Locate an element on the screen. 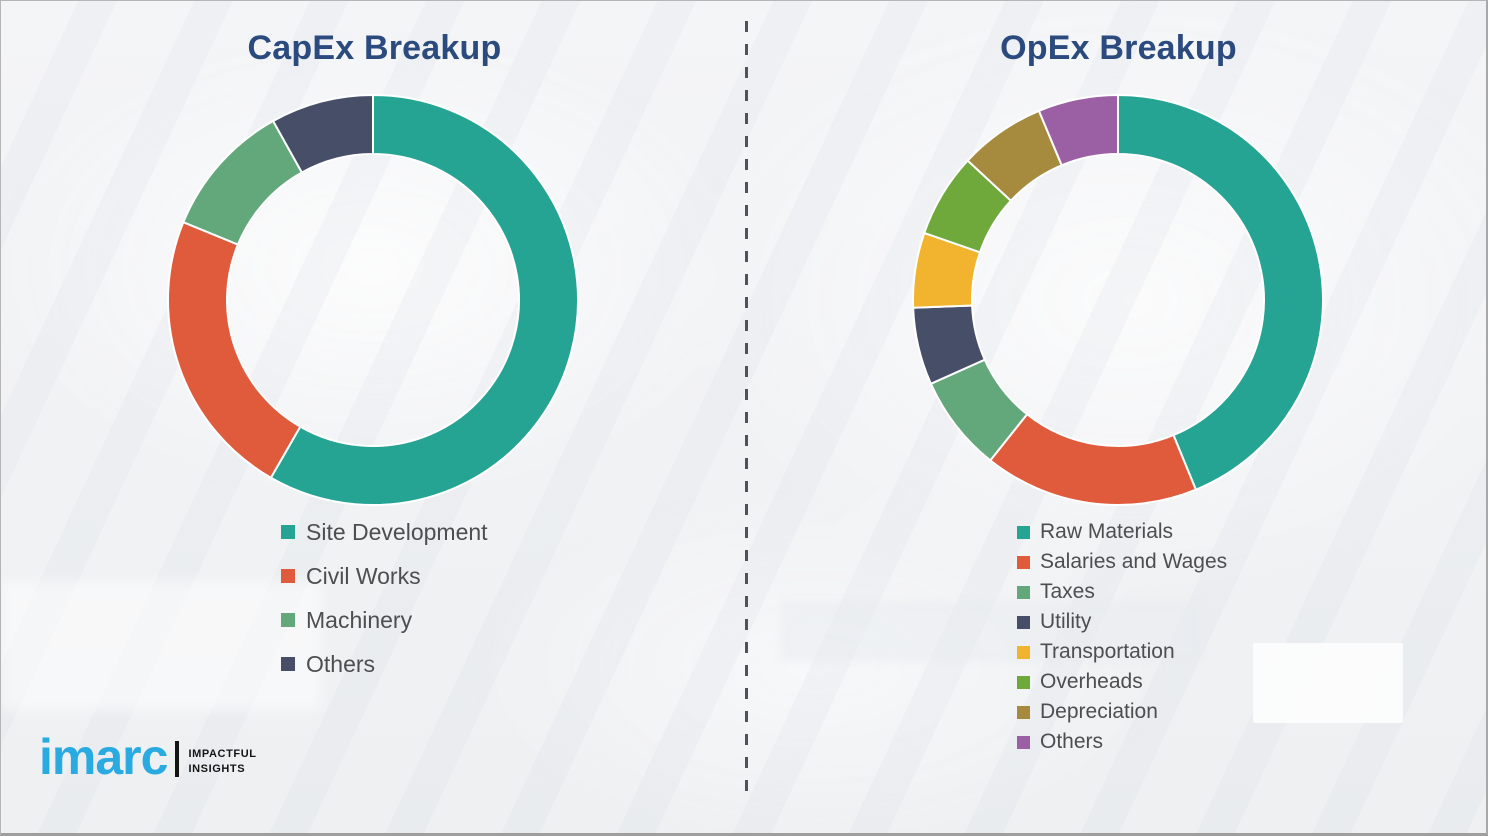  opex-title: OpEx Breakup is located at coordinates (1118, 48).